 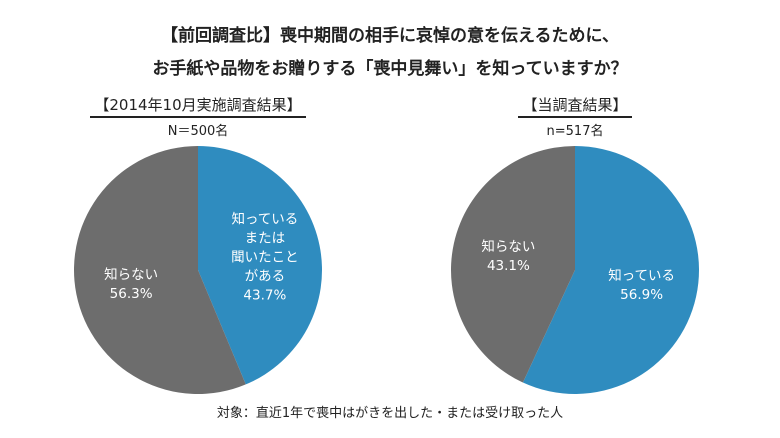 What do you see at coordinates (390, 69) in the screenshot?
I see `chart-title-line-2: お手紙や品物をお贈りする「喪中見舞い」を知っていますか？` at bounding box center [390, 69].